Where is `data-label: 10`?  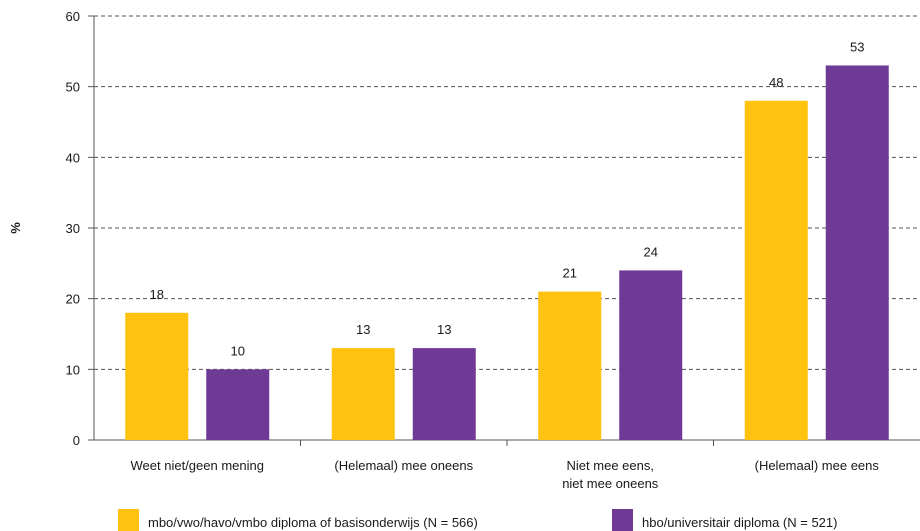
data-label: 10 is located at coordinates (238, 350).